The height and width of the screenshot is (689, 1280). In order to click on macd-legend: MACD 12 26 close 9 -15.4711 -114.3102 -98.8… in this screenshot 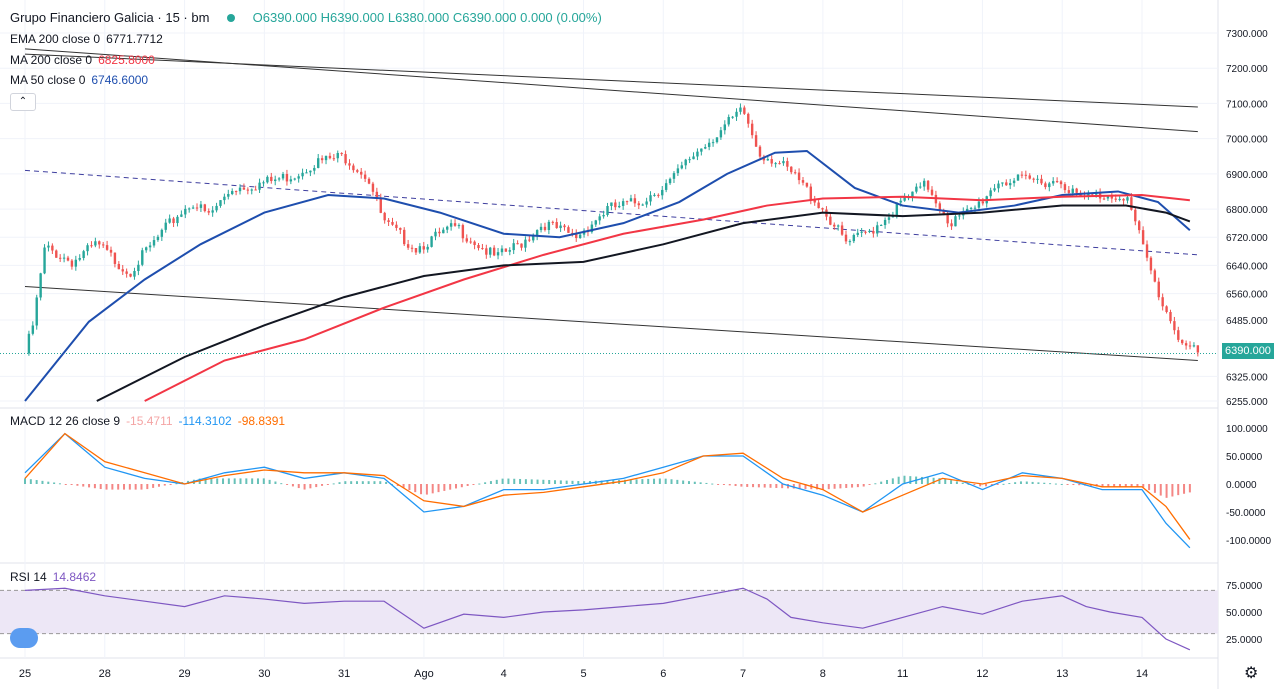, I will do `click(147, 421)`.